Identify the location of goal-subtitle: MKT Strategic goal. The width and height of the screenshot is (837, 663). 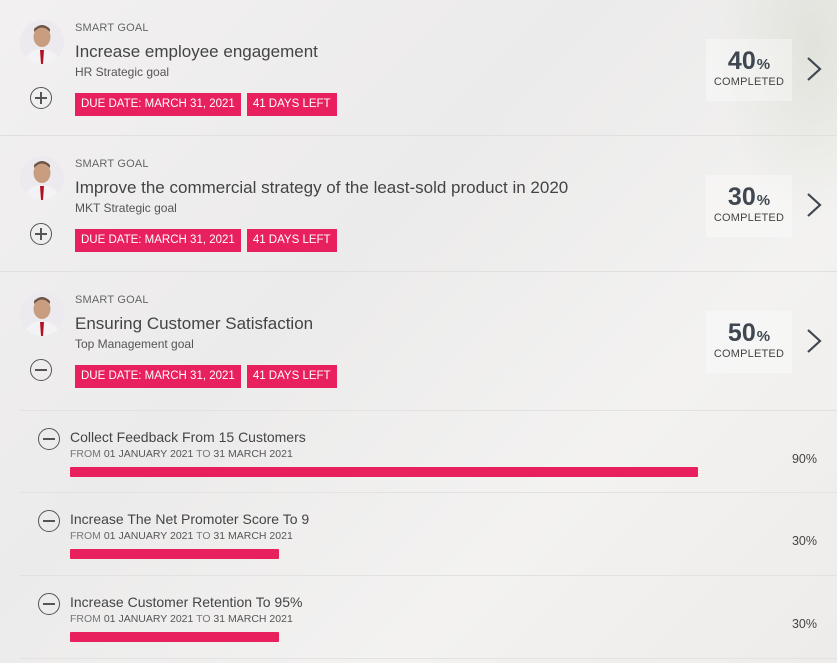
(126, 208).